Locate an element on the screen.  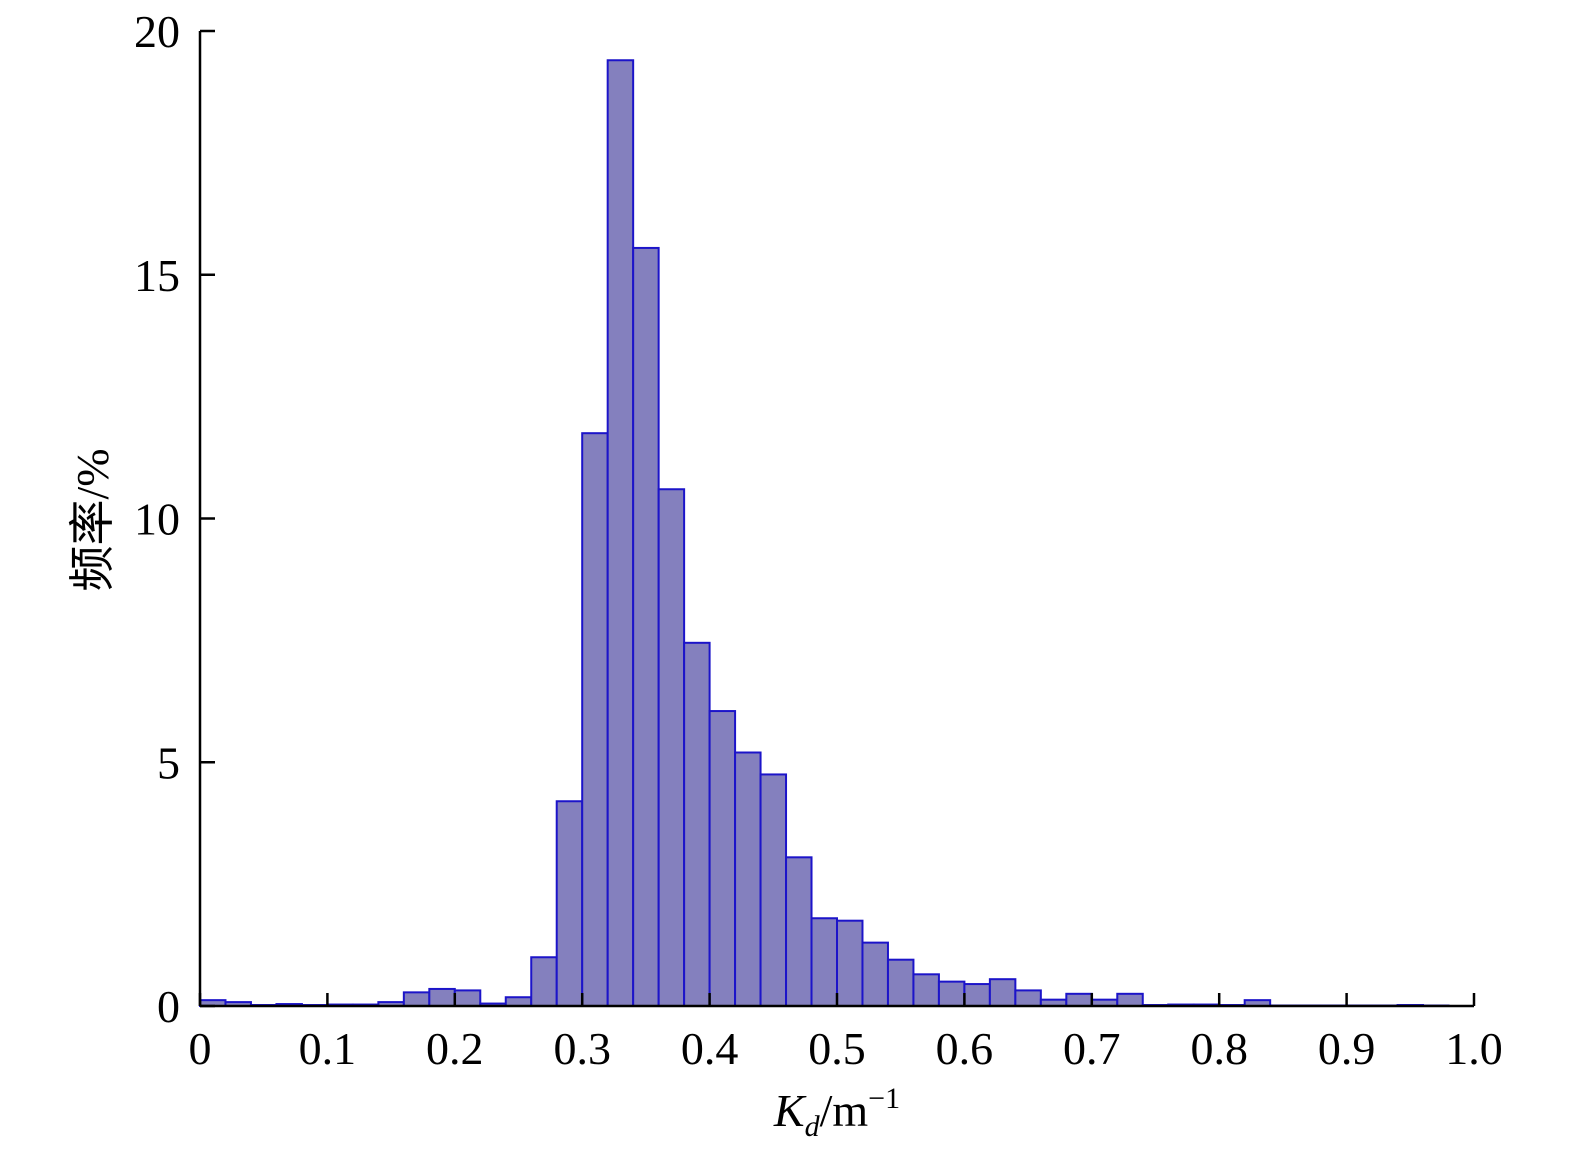
x-tick-label: 0.6 is located at coordinates (965, 1048).